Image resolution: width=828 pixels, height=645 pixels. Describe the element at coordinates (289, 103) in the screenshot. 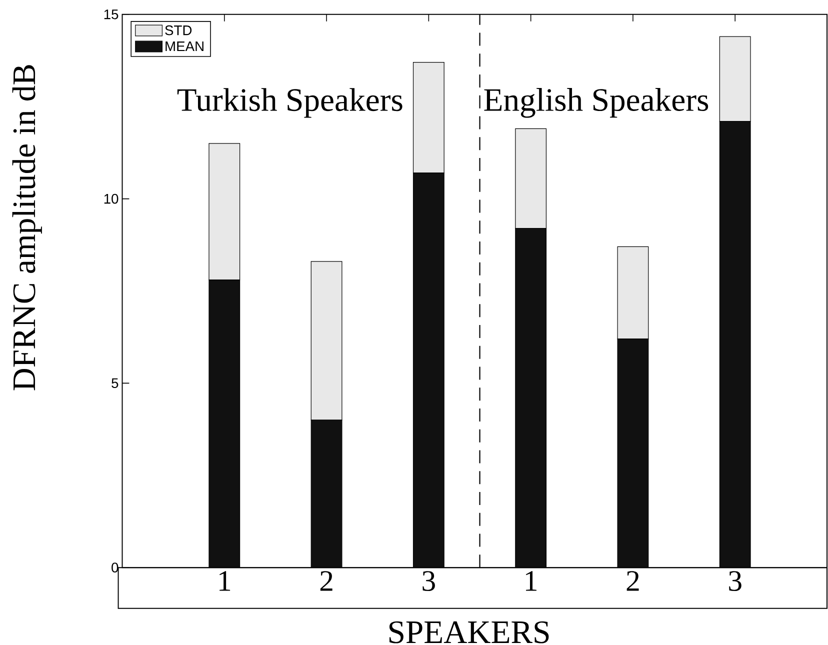

I see `annotation: Turkish Speakers` at that location.